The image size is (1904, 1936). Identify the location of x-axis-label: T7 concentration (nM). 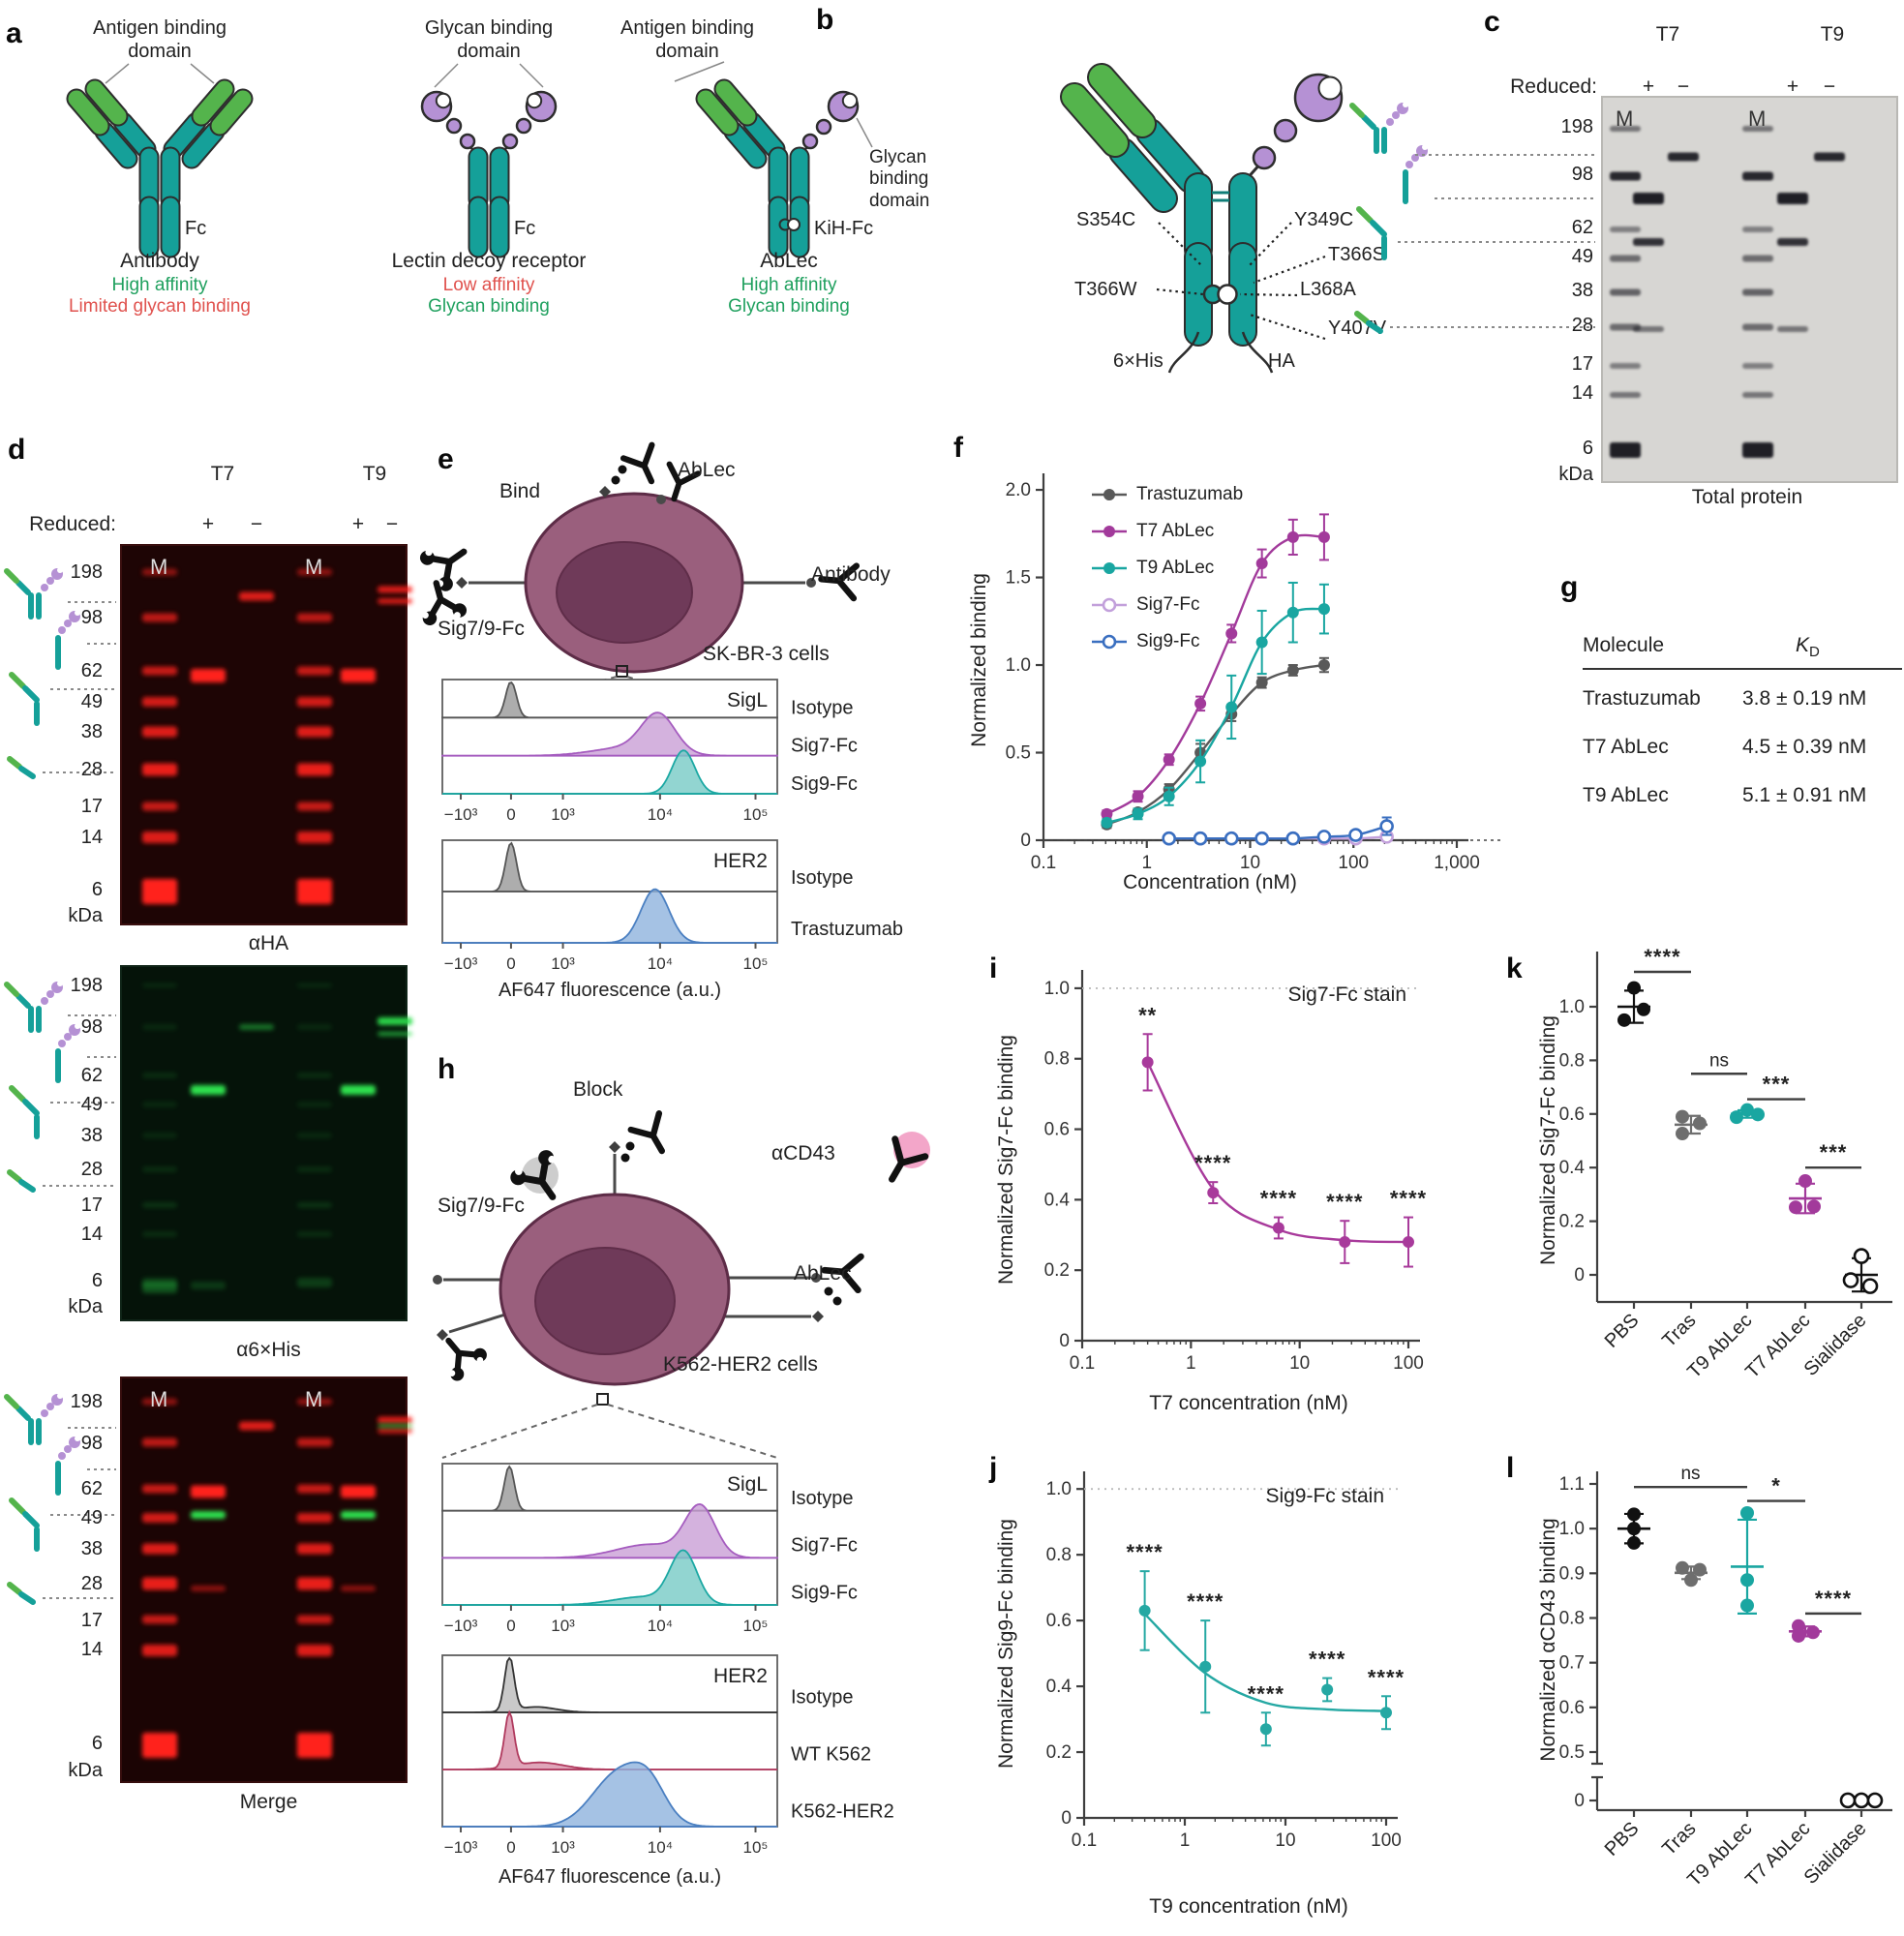
(1249, 1403).